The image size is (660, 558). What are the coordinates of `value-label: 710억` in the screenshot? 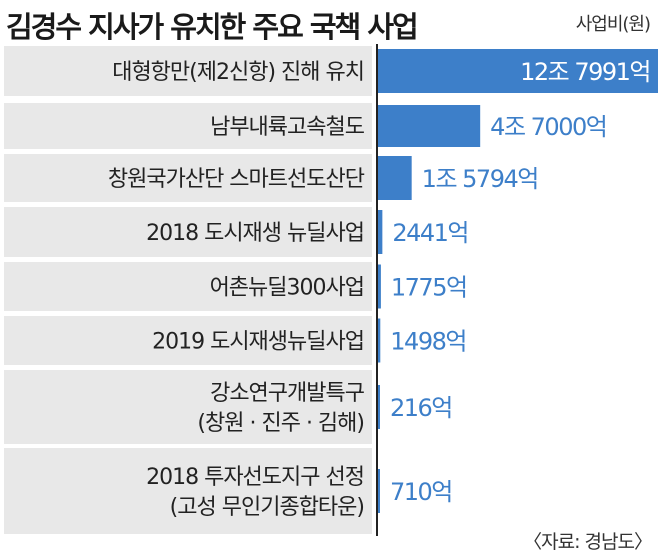 It's located at (421, 492).